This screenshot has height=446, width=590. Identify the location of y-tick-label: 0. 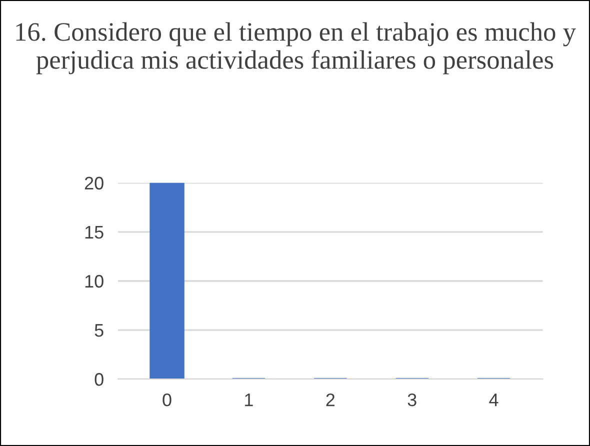
(99, 379).